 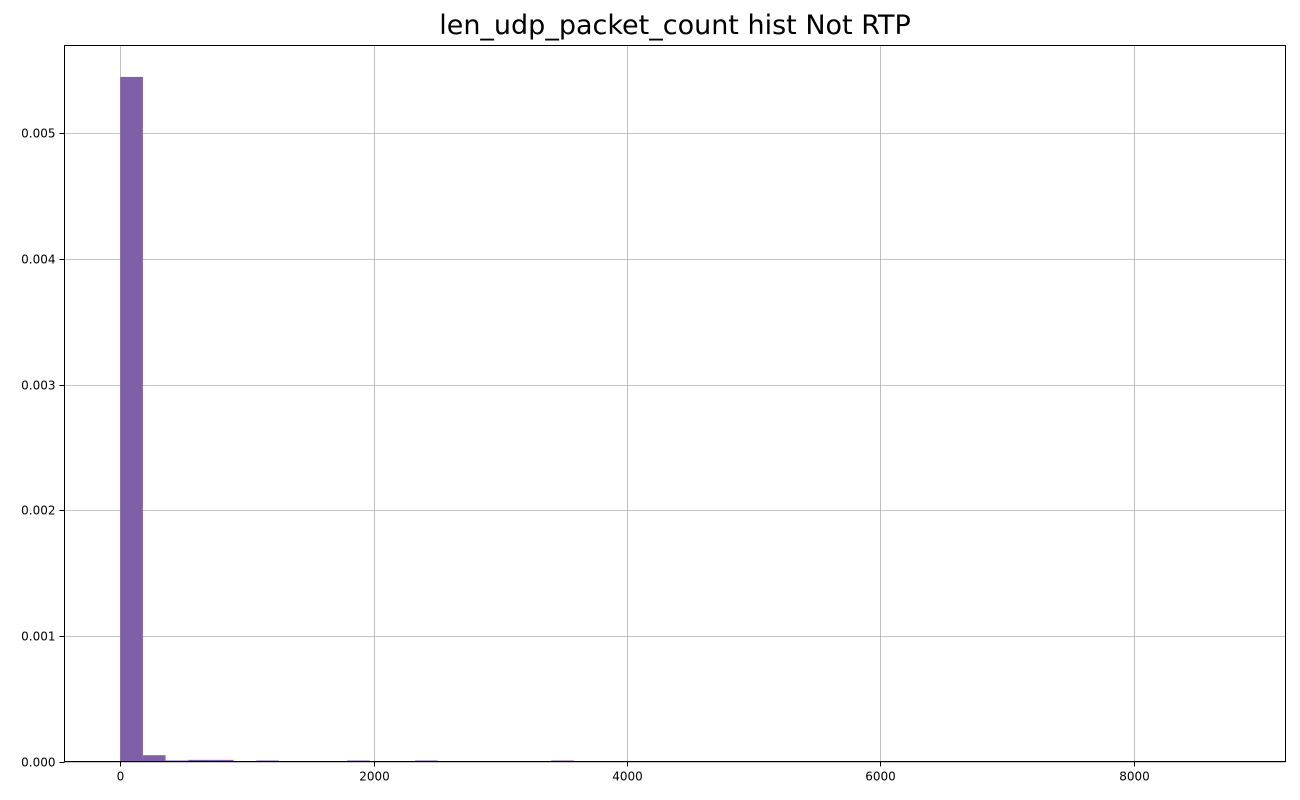 What do you see at coordinates (38, 134) in the screenshot?
I see `y-tick-label: 0.005` at bounding box center [38, 134].